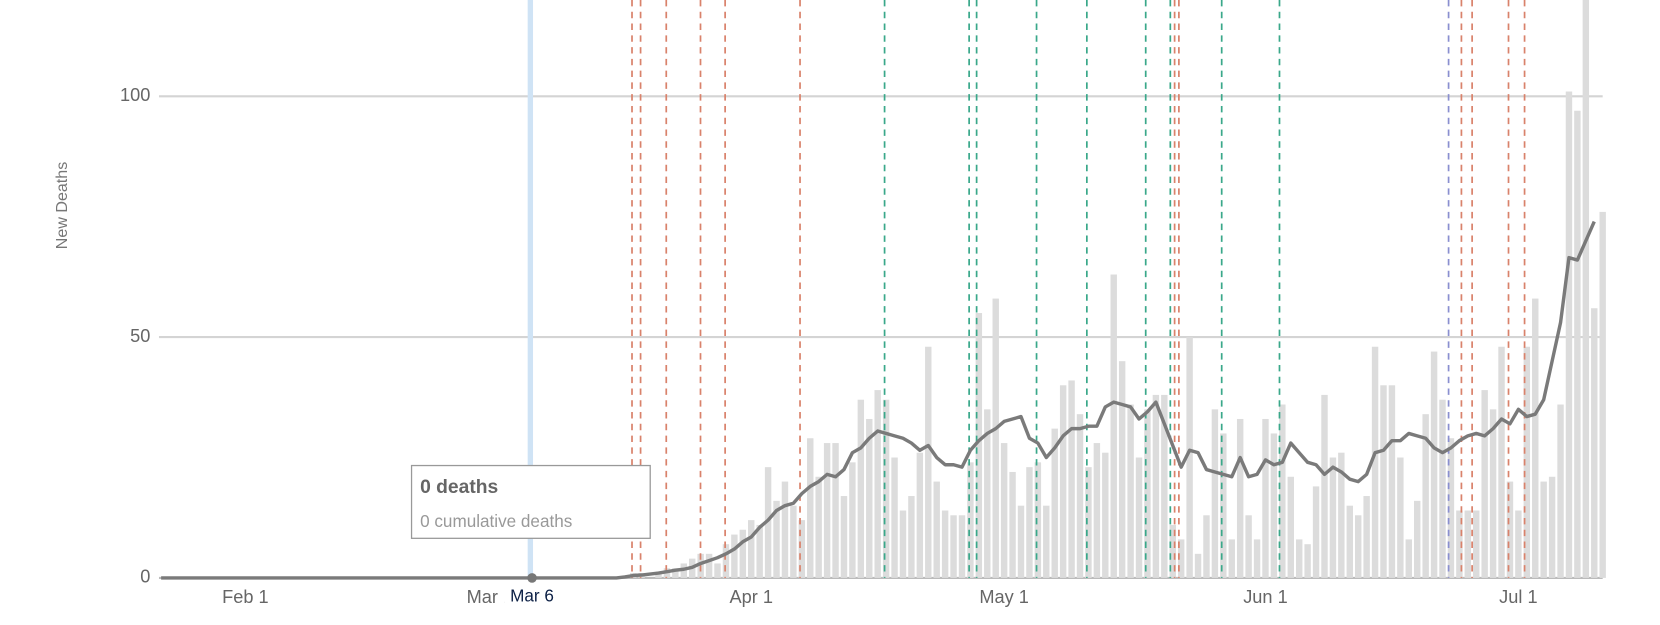 This screenshot has width=1660, height=625. I want to click on tooltip-box, so click(530, 501).